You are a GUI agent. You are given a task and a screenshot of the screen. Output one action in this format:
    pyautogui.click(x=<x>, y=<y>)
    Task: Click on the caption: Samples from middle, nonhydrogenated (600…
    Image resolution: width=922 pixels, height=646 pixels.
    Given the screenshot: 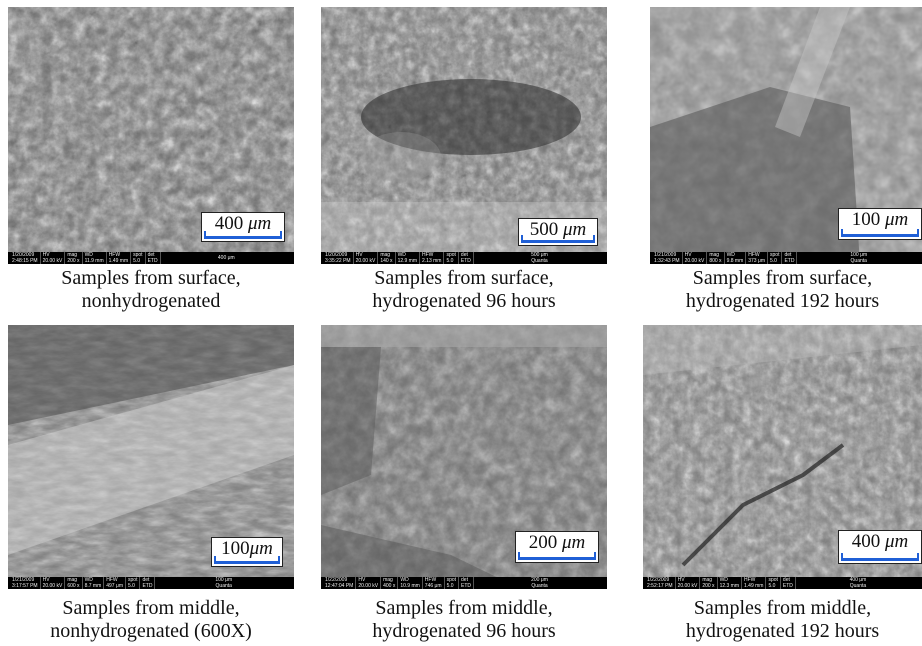 What is the action you would take?
    pyautogui.click(x=151, y=619)
    